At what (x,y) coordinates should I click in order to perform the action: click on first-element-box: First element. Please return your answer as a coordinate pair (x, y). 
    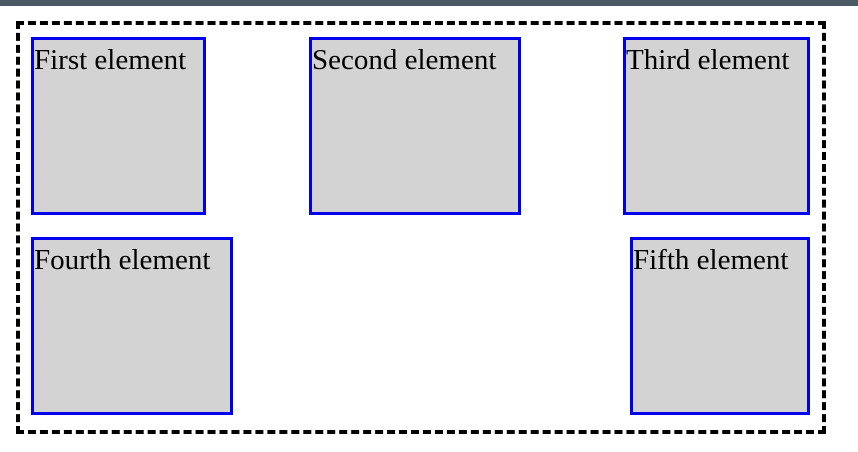
    Looking at the image, I should click on (118, 126).